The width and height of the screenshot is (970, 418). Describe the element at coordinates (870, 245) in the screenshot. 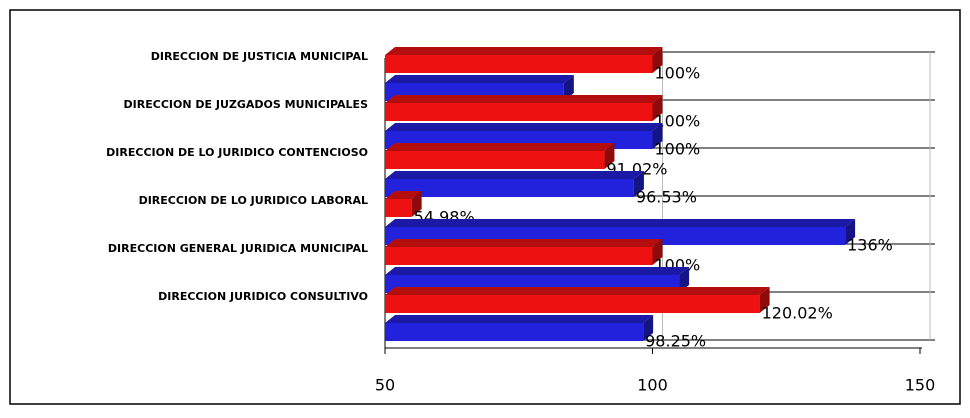

I see `value-label: 136%` at that location.